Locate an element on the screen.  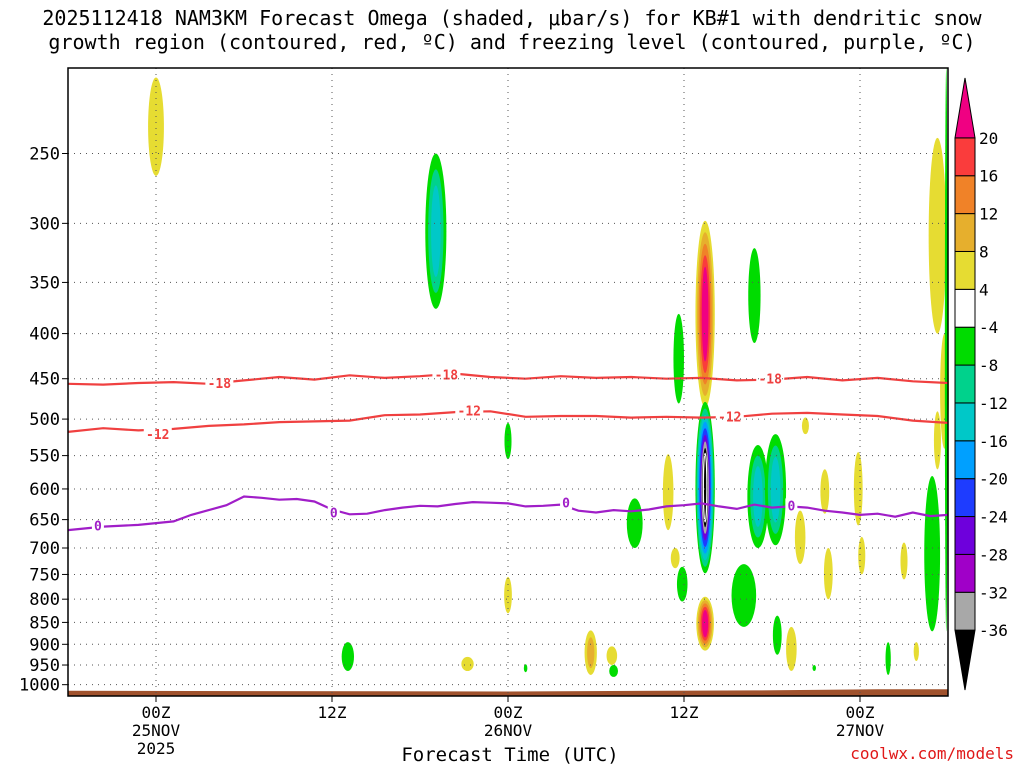
contour-label: -18 is located at coordinates (770, 380).